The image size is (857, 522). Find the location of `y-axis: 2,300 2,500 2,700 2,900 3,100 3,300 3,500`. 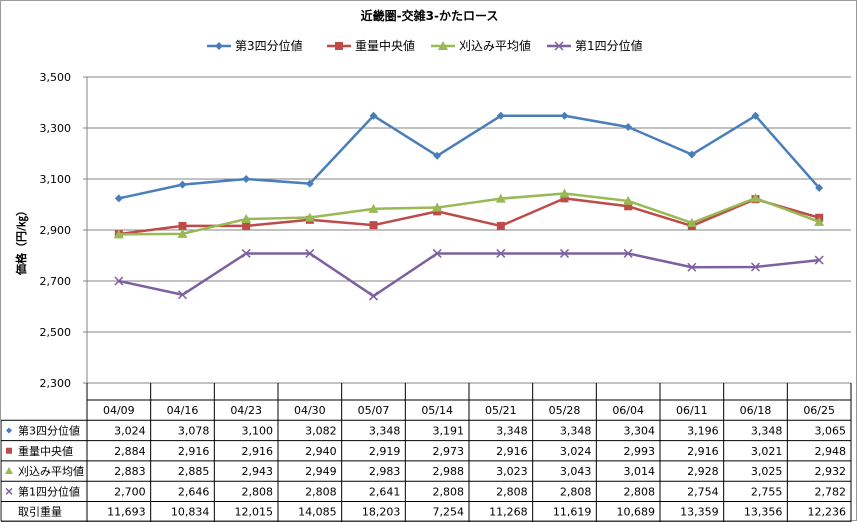

y-axis: 2,300 2,500 2,700 2,900 3,100 3,300 3,500 is located at coordinates (64, 230).